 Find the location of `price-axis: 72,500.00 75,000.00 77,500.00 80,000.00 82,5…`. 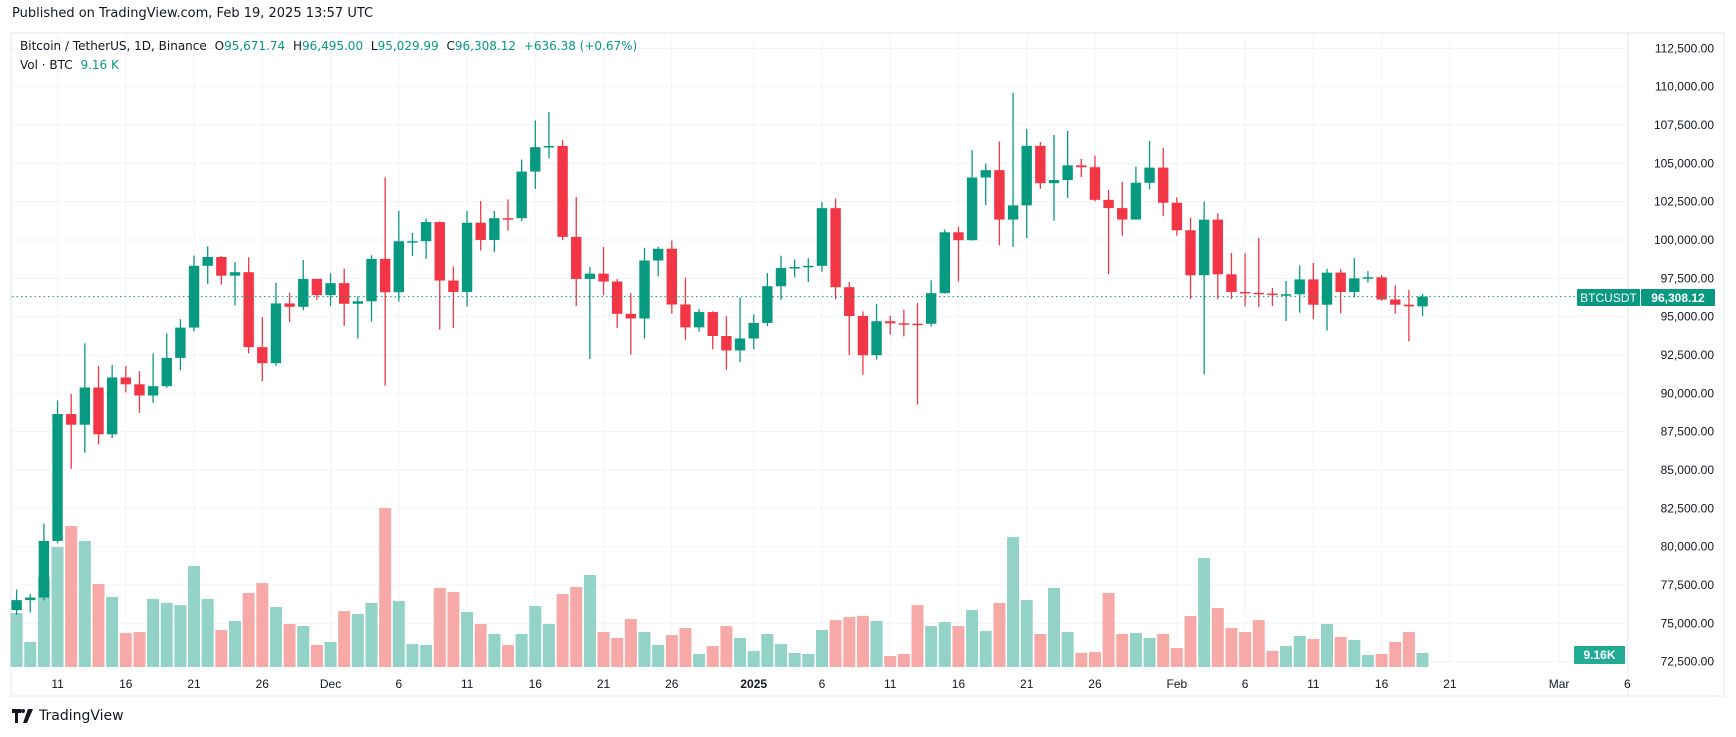

price-axis: 72,500.00 75,000.00 77,500.00 80,000.00 82,5… is located at coordinates (1684, 354).